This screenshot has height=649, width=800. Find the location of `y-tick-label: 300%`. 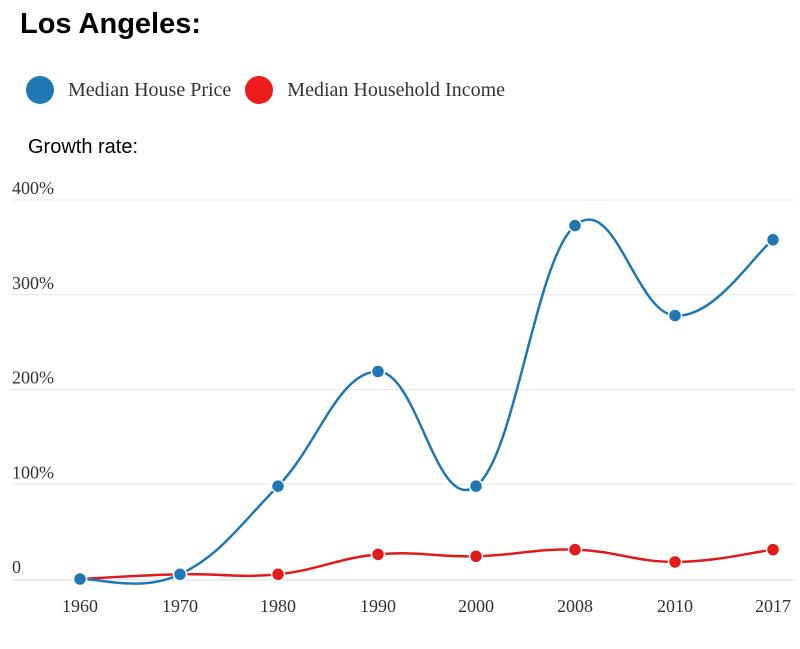

y-tick-label: 300% is located at coordinates (33, 283).